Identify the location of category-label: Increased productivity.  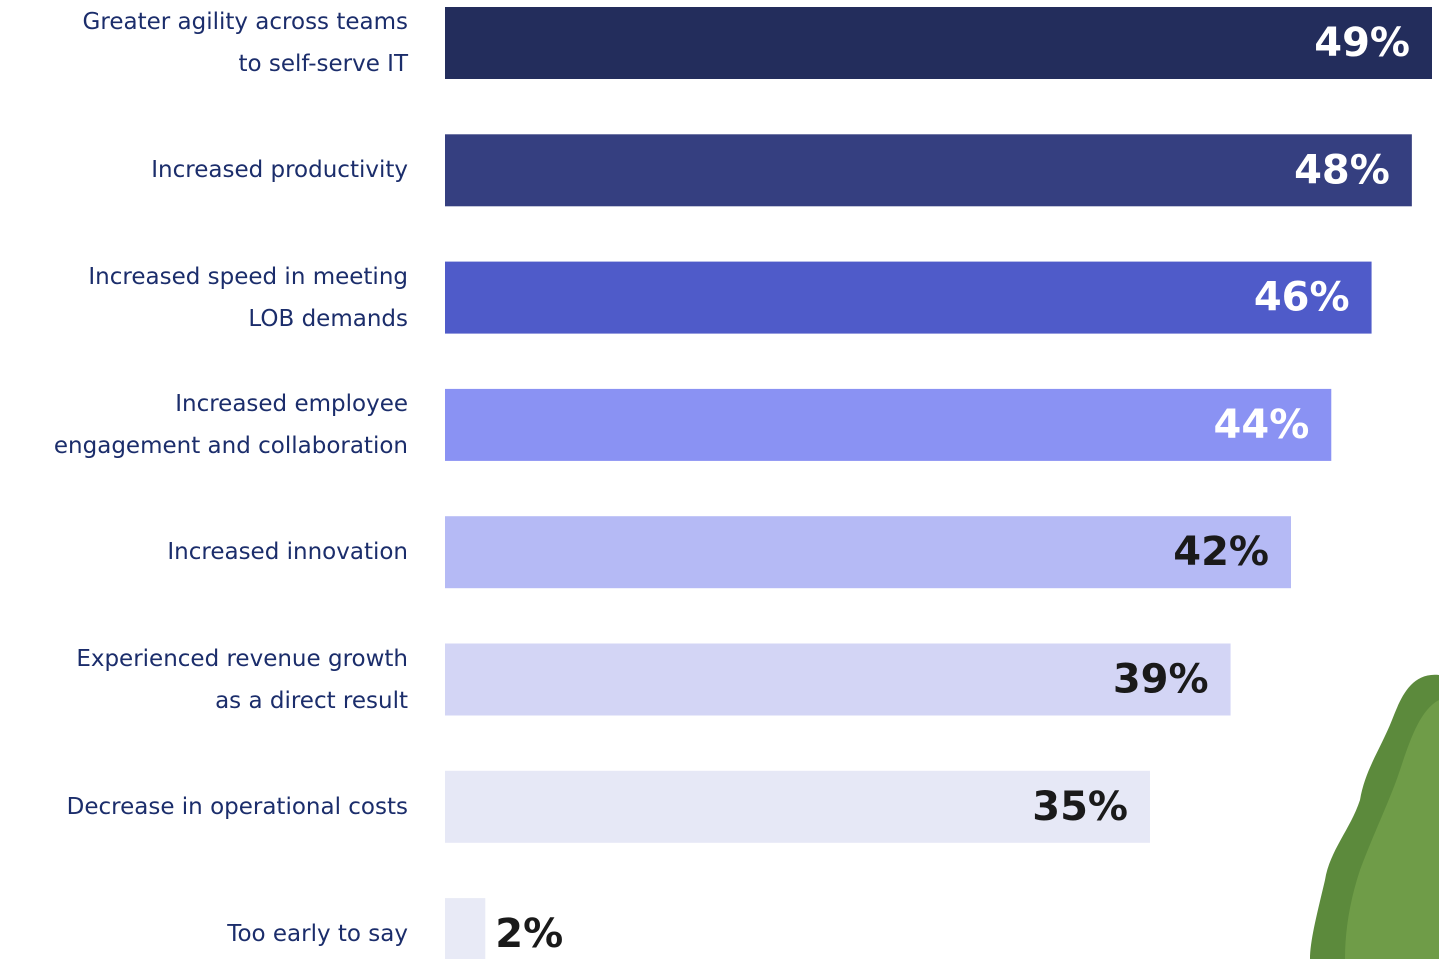
(279, 170).